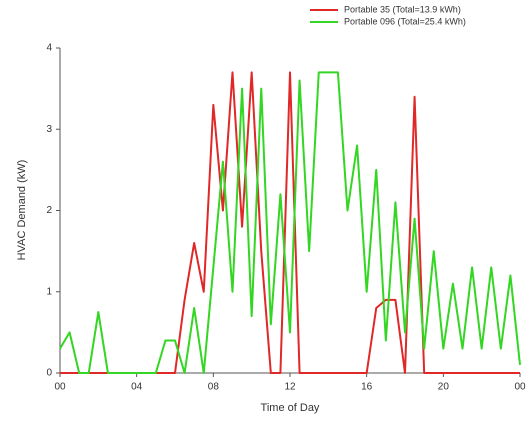 The image size is (532, 433). What do you see at coordinates (290, 387) in the screenshot?
I see `x-tick-label: 12` at bounding box center [290, 387].